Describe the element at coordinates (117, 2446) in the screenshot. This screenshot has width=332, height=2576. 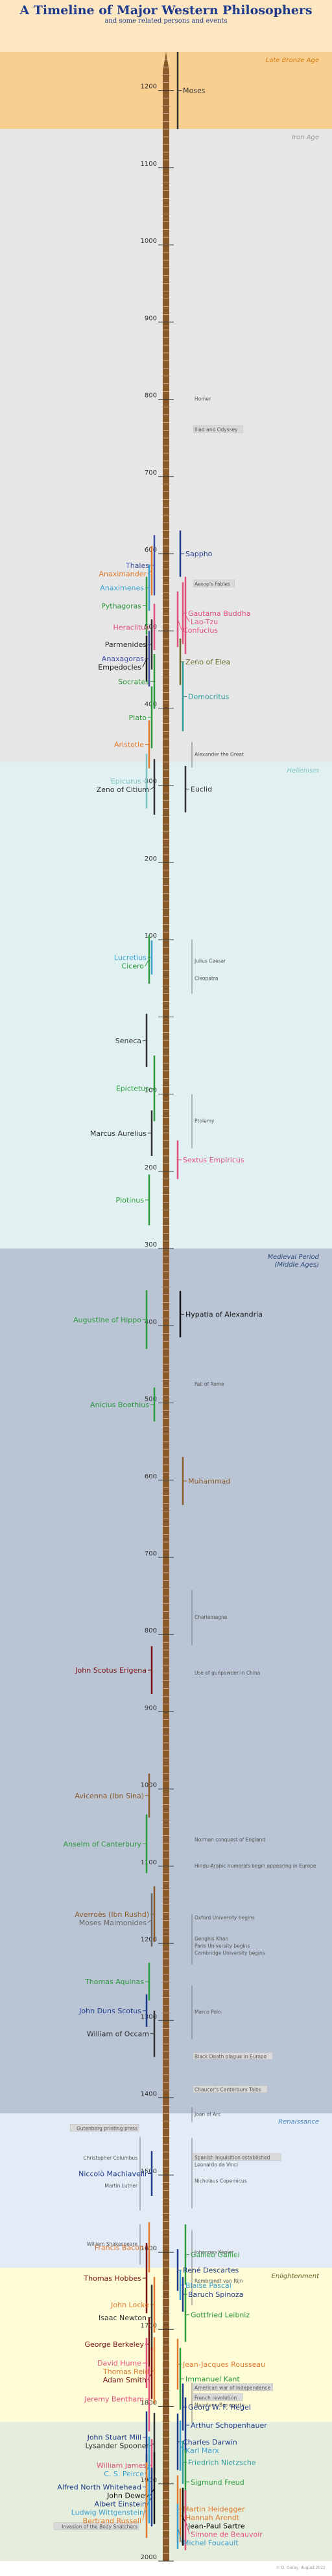
I see `person-label: Lysander Spooner` at that location.